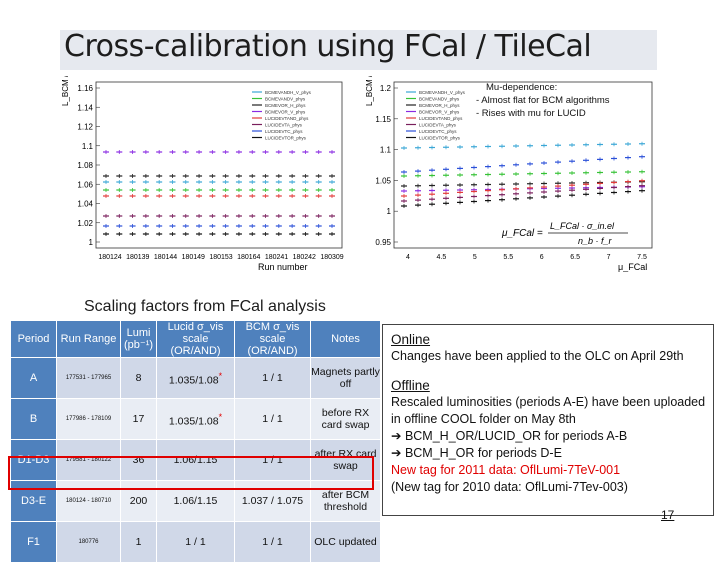 The height and width of the screenshot is (563, 720). I want to click on x-tick-label: 4, so click(408, 257).